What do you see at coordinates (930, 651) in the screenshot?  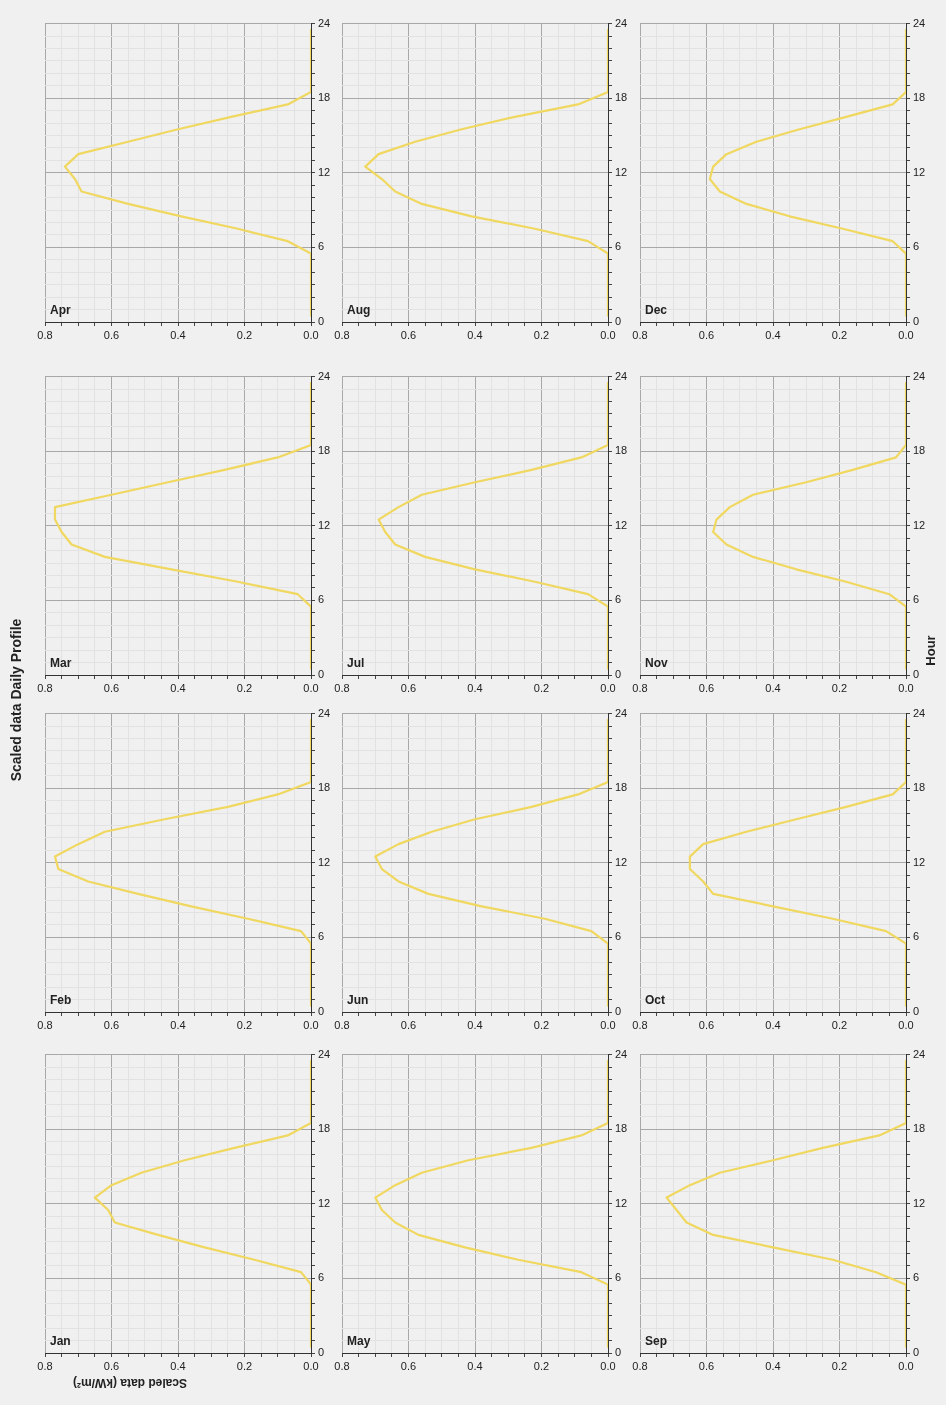 I see `y-axis-title: Hour` at bounding box center [930, 651].